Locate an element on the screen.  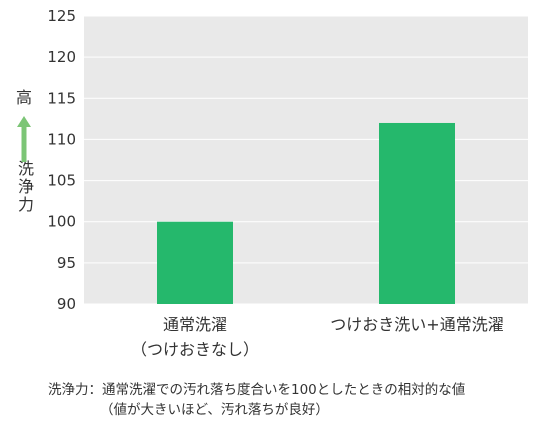
y-tick-label: 95 is located at coordinates (66, 263).